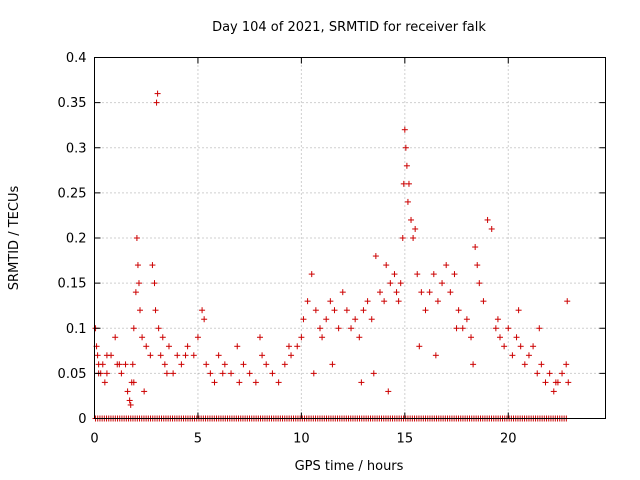 The width and height of the screenshot is (640, 480). What do you see at coordinates (405, 439) in the screenshot?
I see `x-tick-label: 15` at bounding box center [405, 439].